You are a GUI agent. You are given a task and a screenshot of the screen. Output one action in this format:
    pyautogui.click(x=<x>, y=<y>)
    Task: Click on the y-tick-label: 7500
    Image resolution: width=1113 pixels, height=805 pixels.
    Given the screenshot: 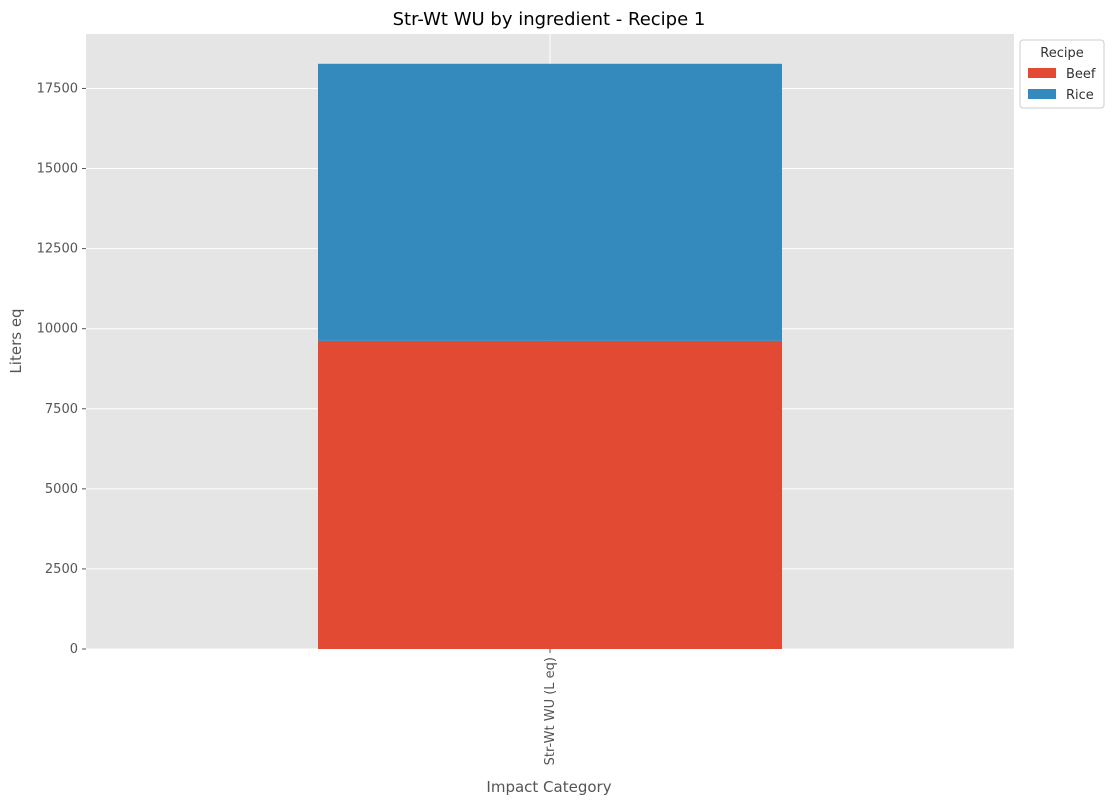 What is the action you would take?
    pyautogui.click(x=61, y=409)
    